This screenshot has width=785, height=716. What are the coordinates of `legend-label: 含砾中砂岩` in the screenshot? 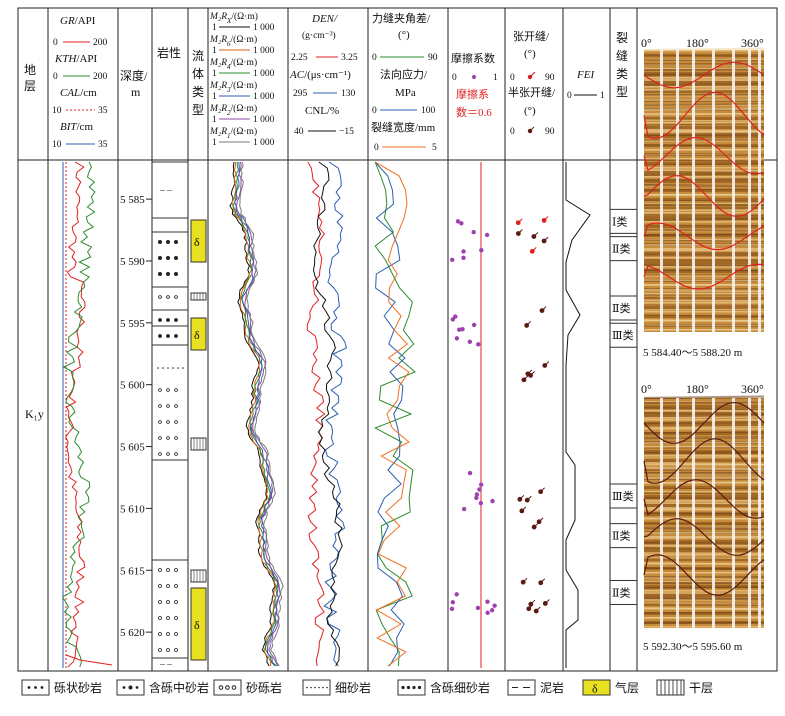 It's located at (179, 687).